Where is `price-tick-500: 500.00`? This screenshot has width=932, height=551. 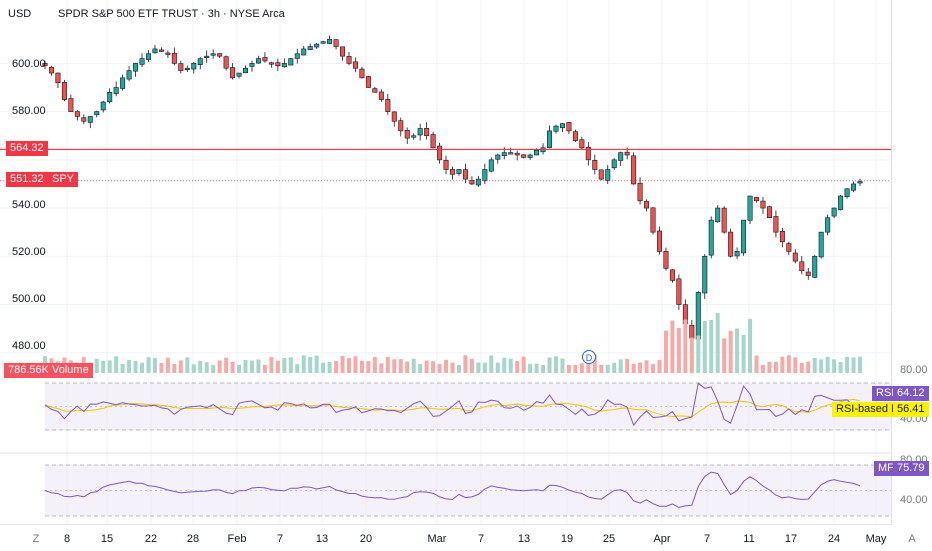 price-tick-500: 500.00 is located at coordinates (29, 299).